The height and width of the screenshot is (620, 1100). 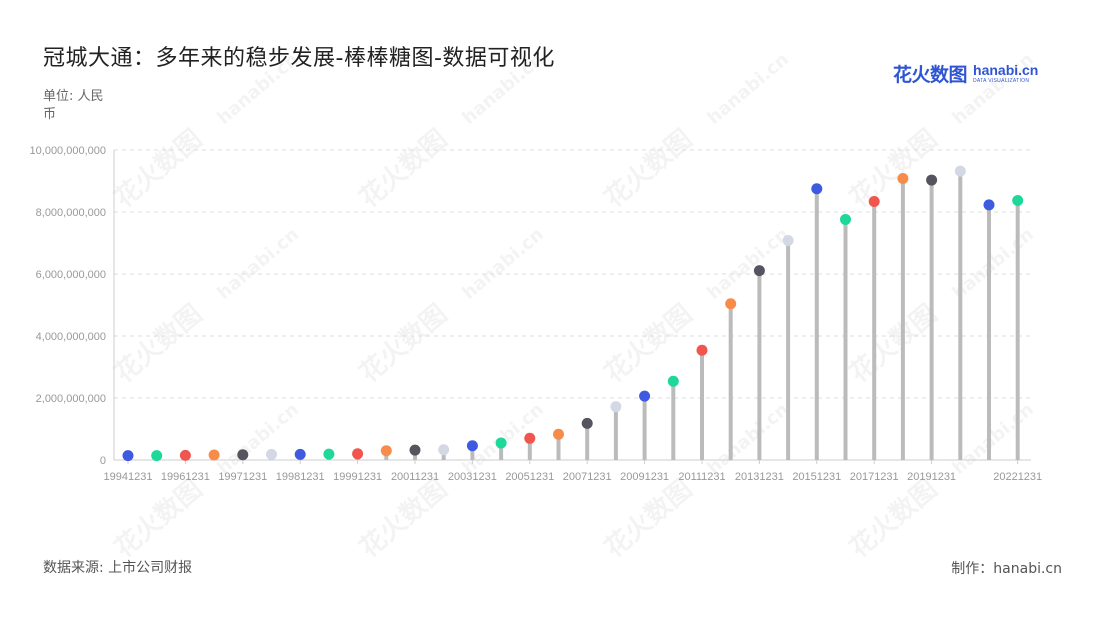 I want to click on y-tick-label: 6,000,000,000, so click(x=71, y=275).